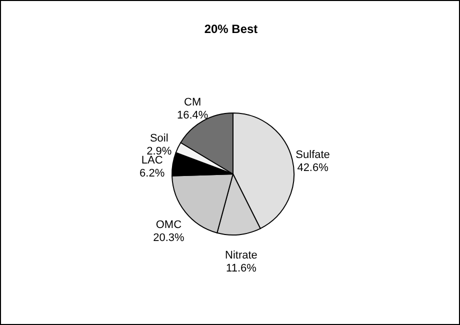 The width and height of the screenshot is (460, 325). What do you see at coordinates (192, 116) in the screenshot?
I see `data-label: 16.4%` at bounding box center [192, 116].